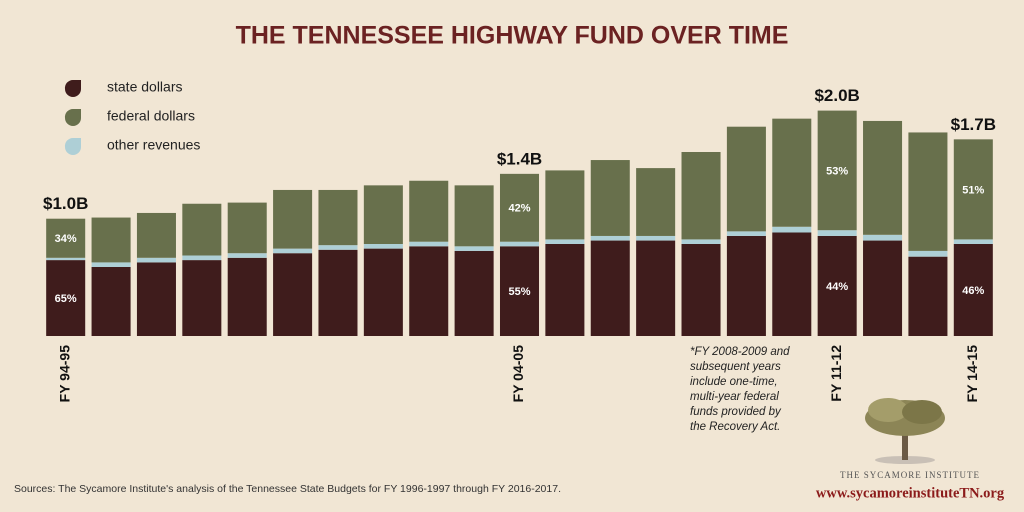 The image size is (1024, 512). Describe the element at coordinates (65, 203) in the screenshot. I see `total-label: $1.0B` at that location.